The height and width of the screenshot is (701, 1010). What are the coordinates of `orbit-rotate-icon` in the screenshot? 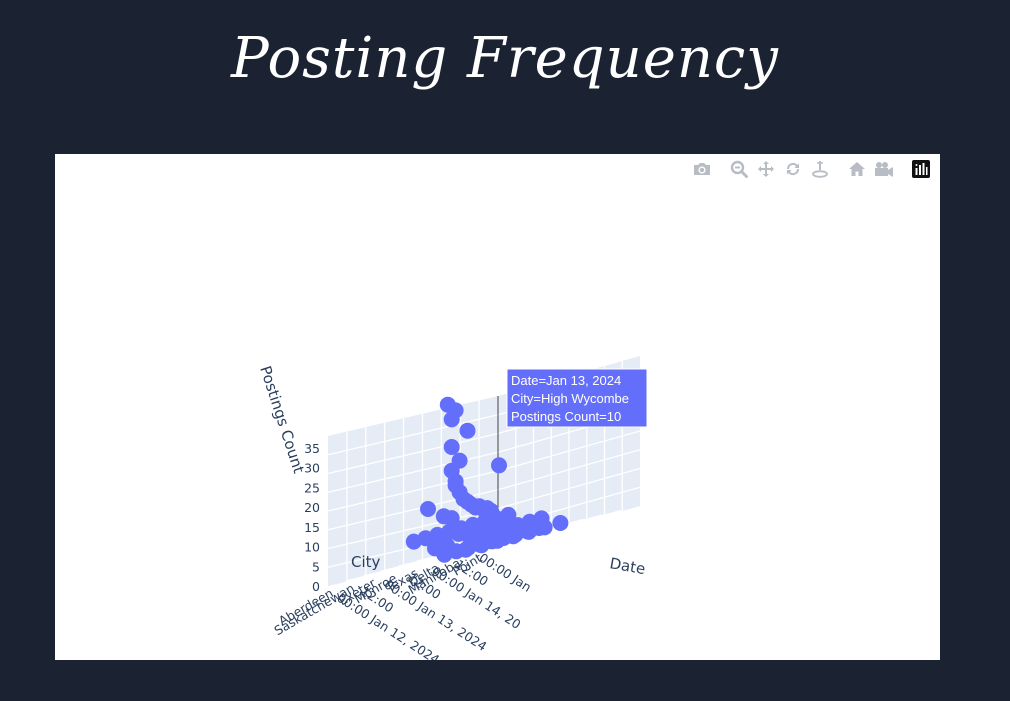 It's located at (792, 169).